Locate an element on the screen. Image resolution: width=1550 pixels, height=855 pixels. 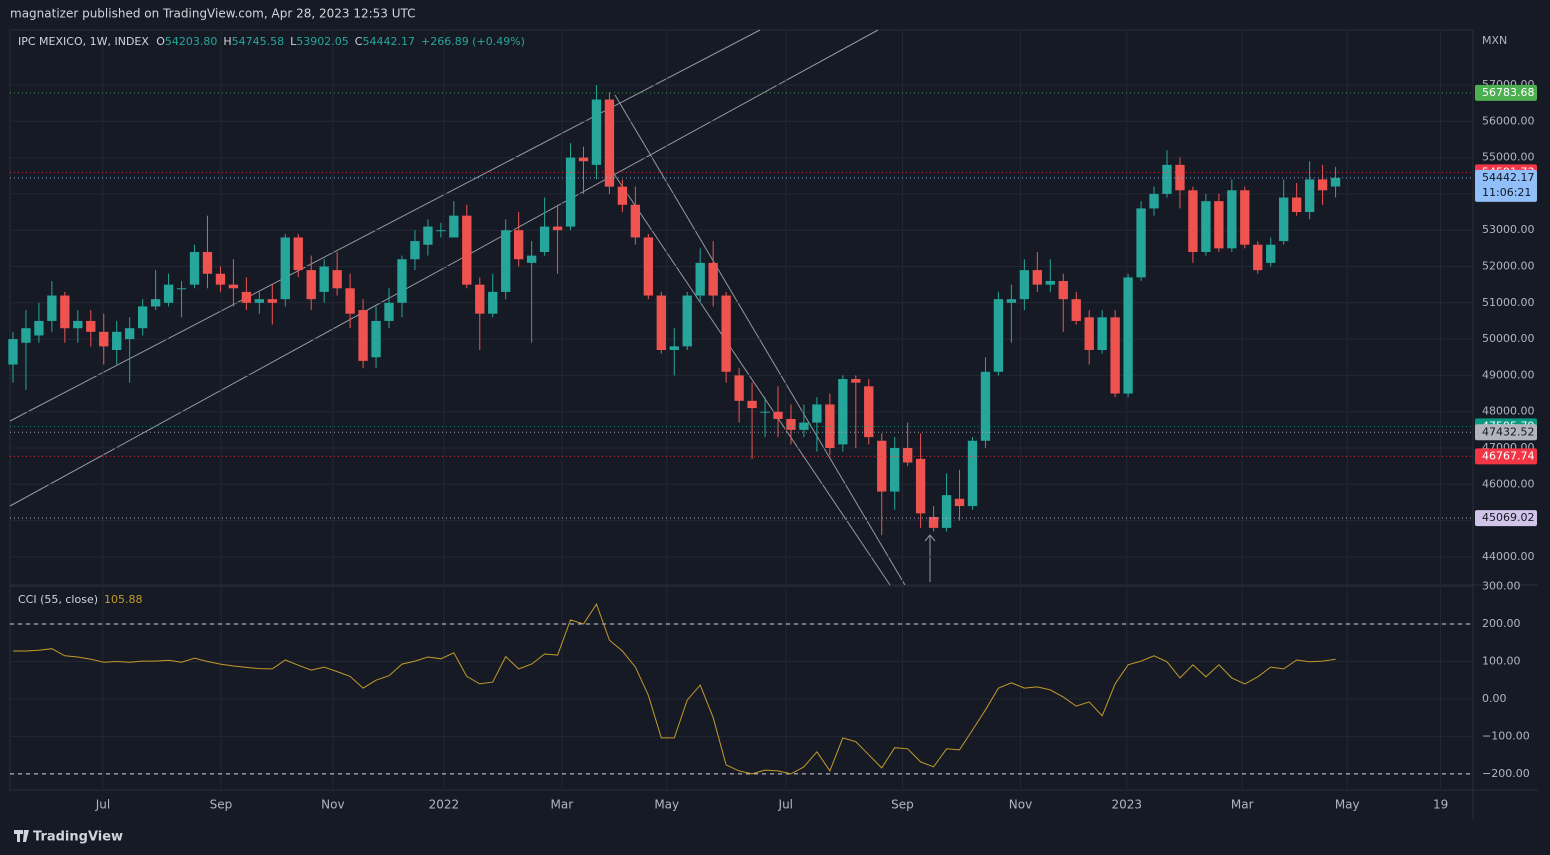
ohlc-key: C is located at coordinates (359, 41).